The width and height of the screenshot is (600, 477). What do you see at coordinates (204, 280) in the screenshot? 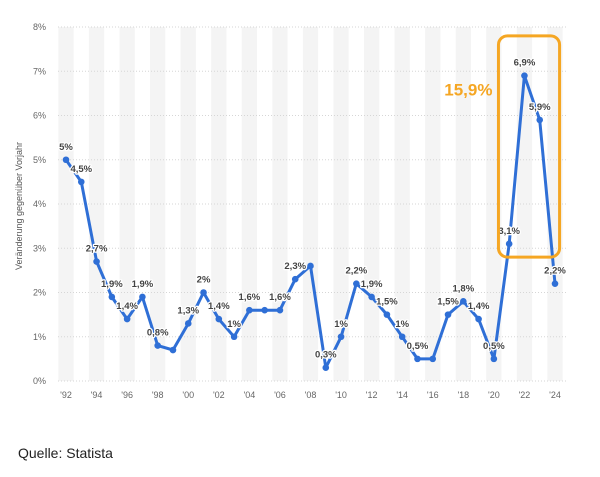
I see `data-label: 2%` at bounding box center [204, 280].